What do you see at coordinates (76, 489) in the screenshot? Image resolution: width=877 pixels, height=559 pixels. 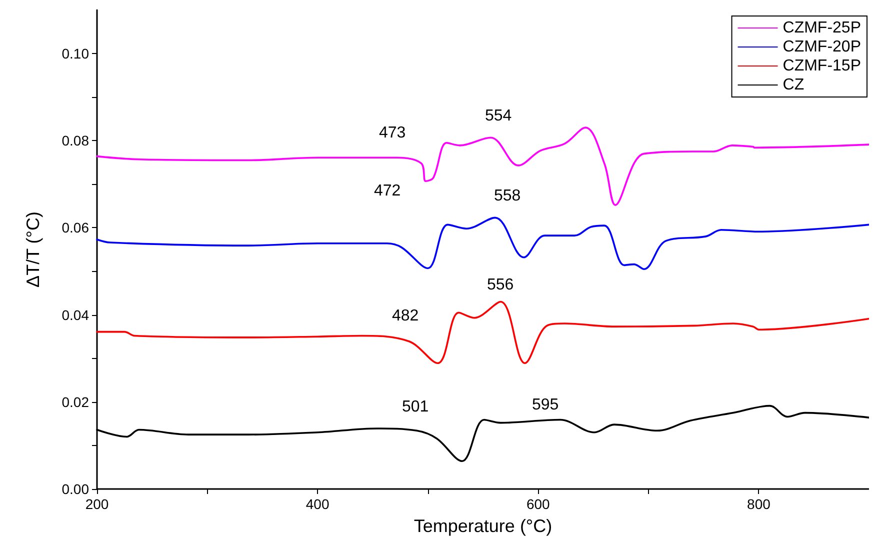 I see `y-tick-label: 0.00` at bounding box center [76, 489].